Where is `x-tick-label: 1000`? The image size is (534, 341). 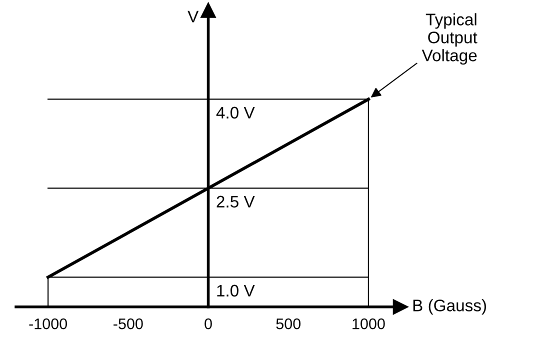
x-tick-label: 1000 is located at coordinates (368, 324).